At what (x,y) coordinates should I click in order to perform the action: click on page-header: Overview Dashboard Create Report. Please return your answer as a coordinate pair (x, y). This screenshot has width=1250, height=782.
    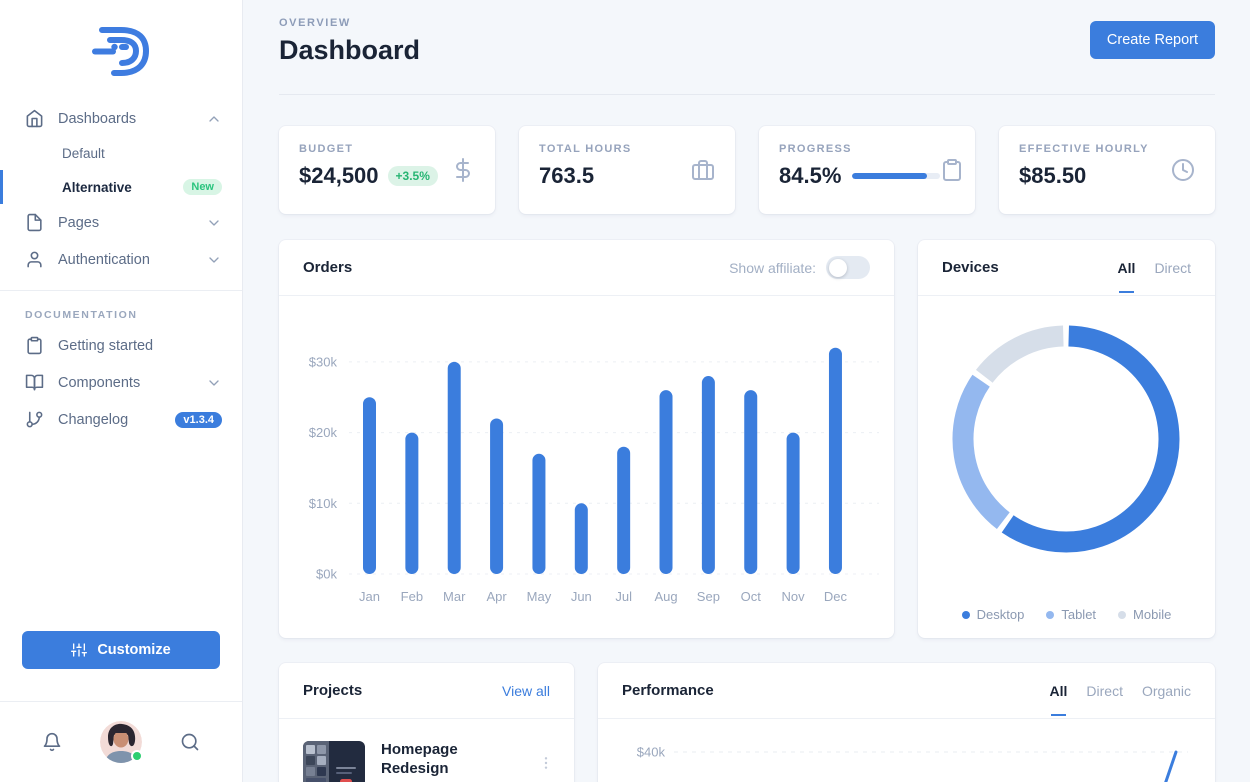
    Looking at the image, I should click on (747, 47).